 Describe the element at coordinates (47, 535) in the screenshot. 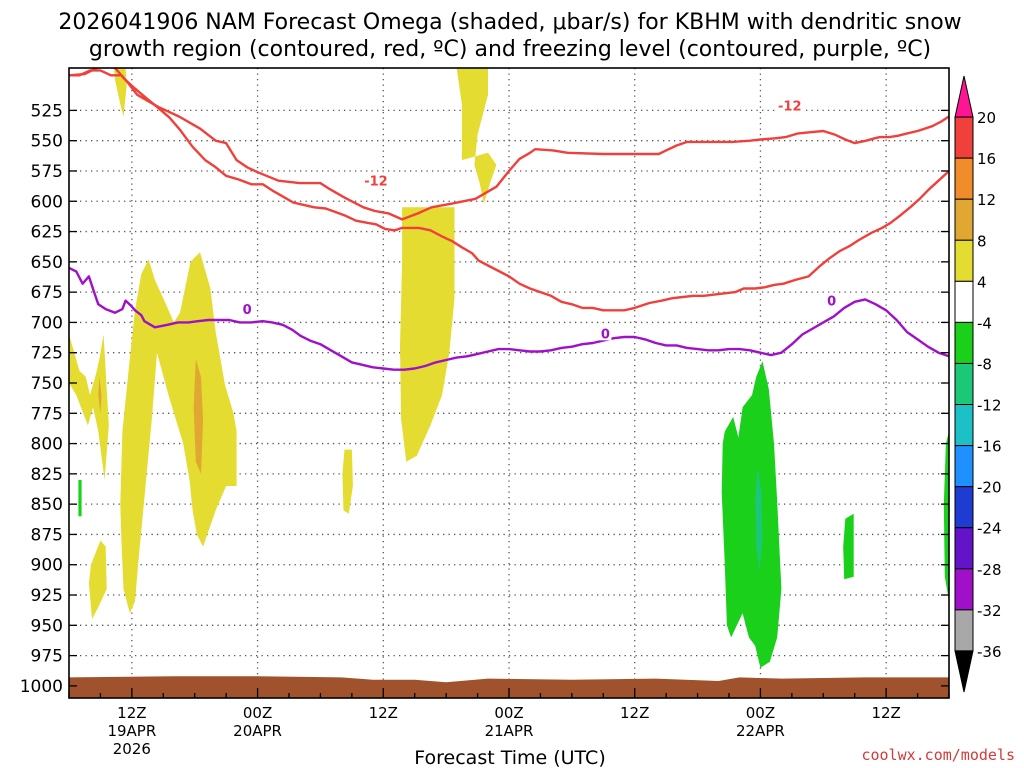

I see `y-tick-label-875: 875` at that location.